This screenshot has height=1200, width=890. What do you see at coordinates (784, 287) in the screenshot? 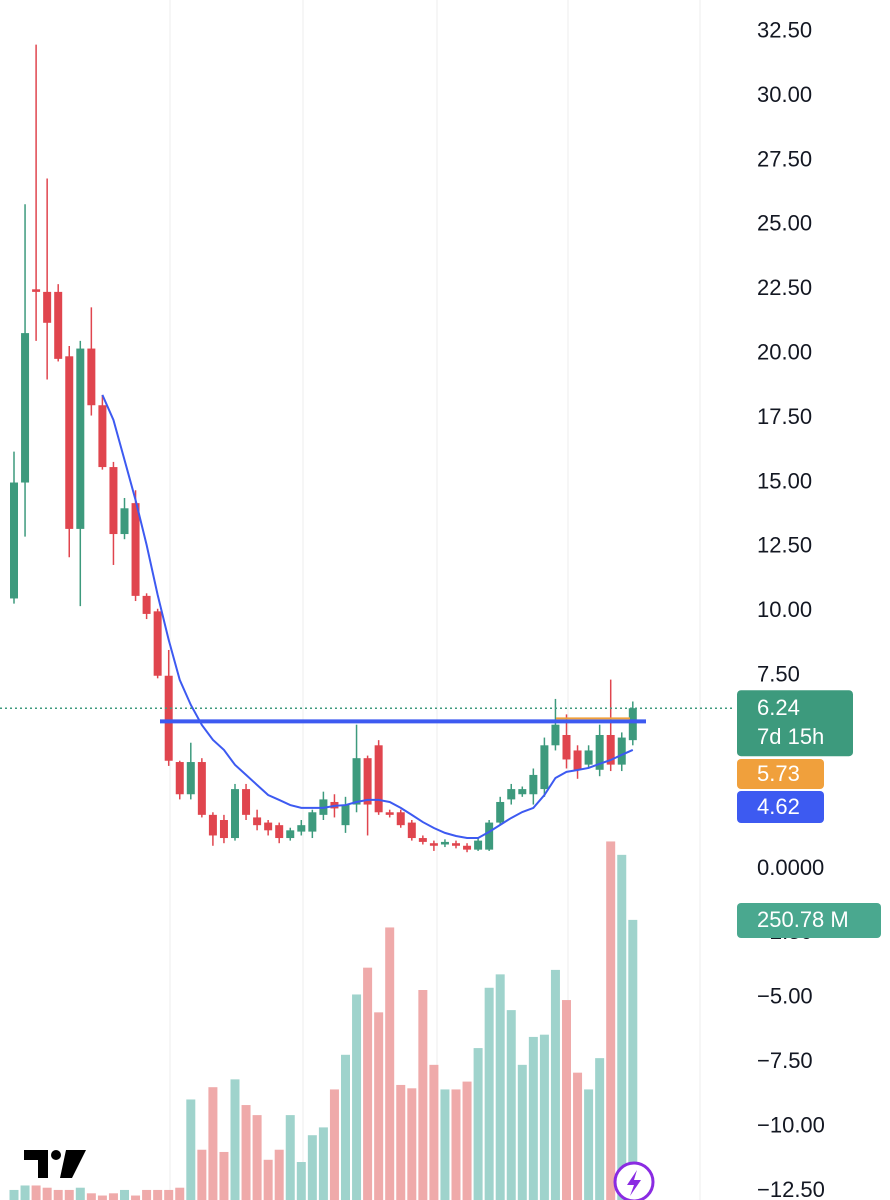
I see `y-tick-label: 22.50` at bounding box center [784, 287].